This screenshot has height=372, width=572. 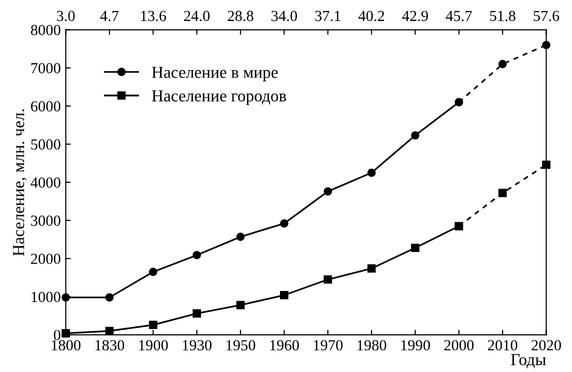 What do you see at coordinates (57, 335) in the screenshot?
I see `y-tick-label: 0` at bounding box center [57, 335].